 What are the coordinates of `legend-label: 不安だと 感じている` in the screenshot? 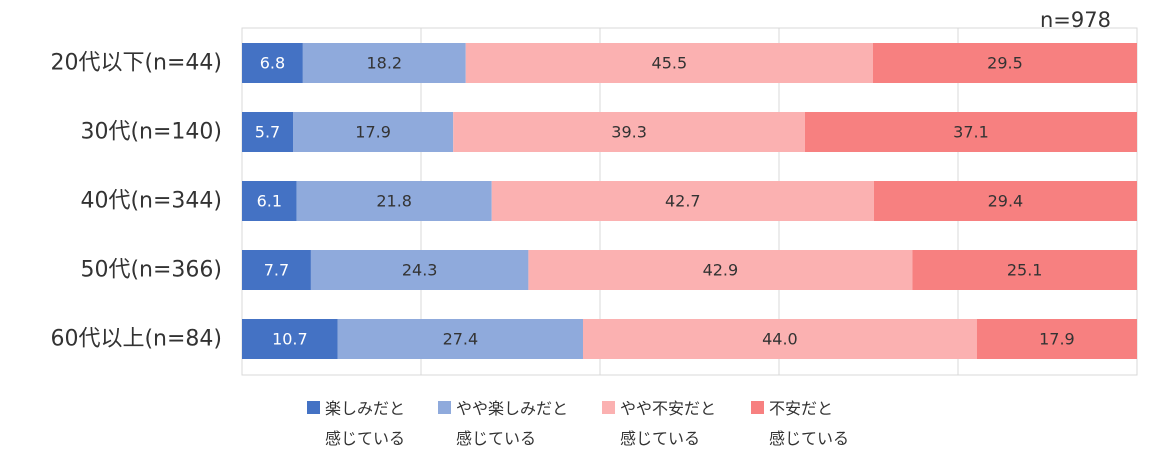 It's located at (809, 423).